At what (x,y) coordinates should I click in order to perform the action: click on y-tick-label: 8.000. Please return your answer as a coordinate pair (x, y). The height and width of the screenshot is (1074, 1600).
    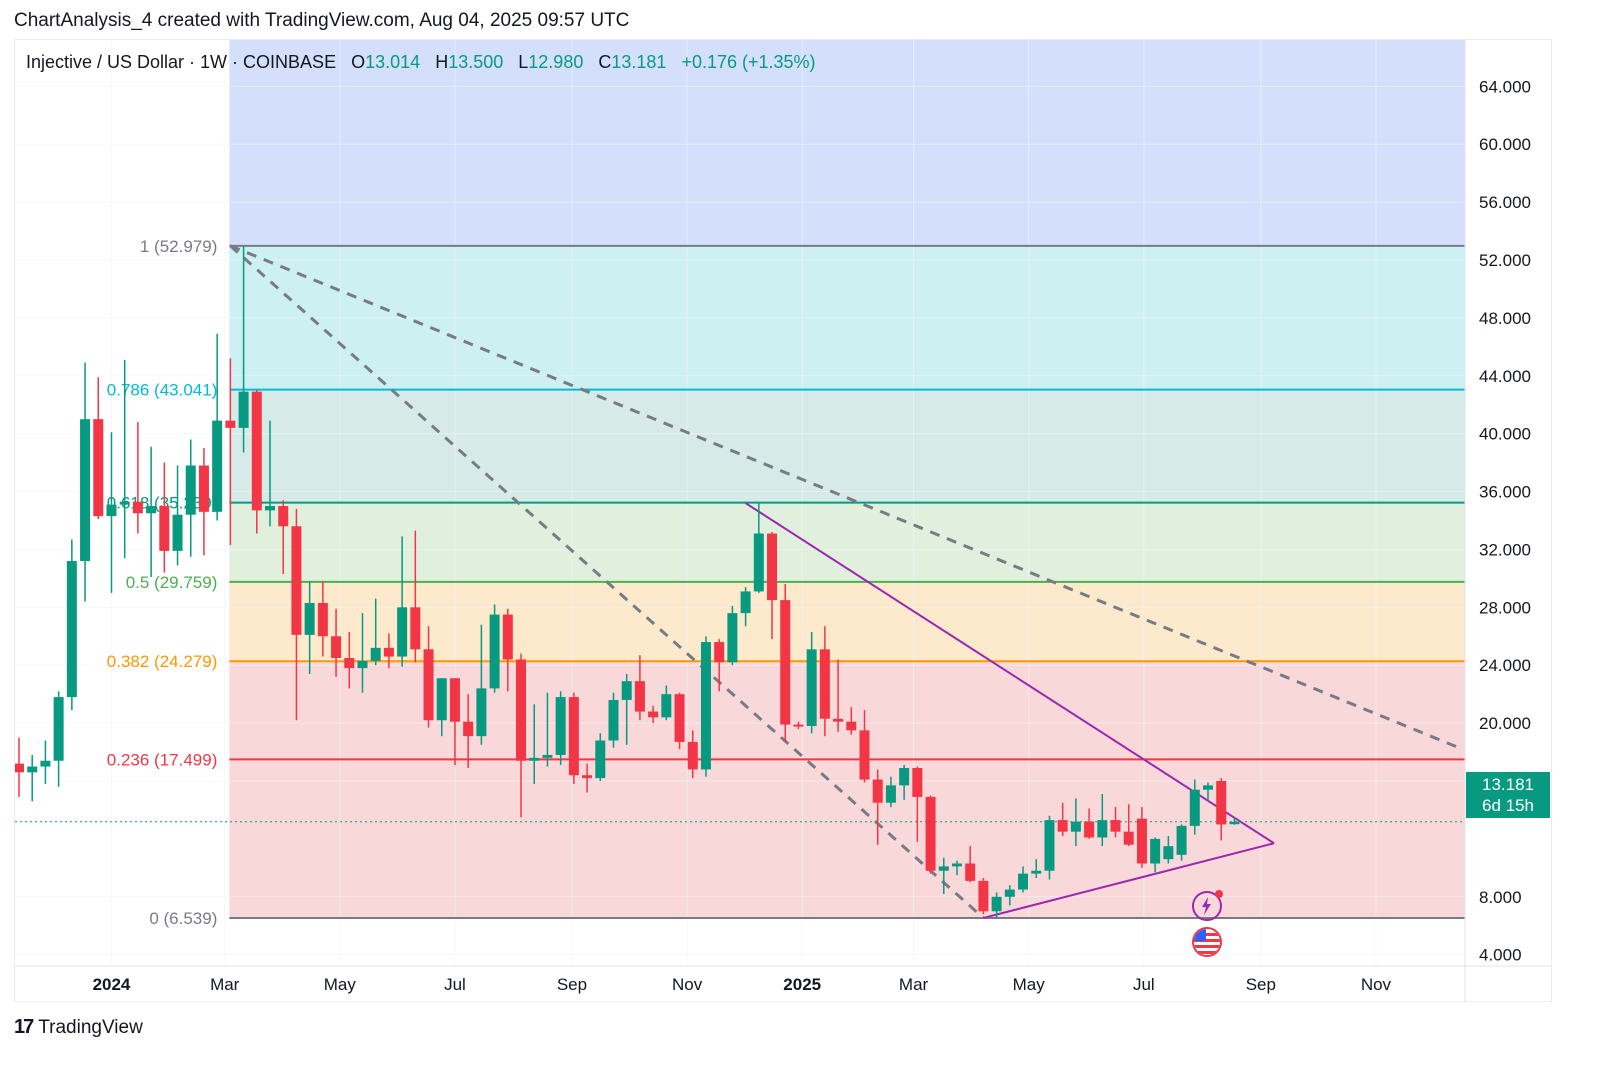
    Looking at the image, I should click on (1500, 897).